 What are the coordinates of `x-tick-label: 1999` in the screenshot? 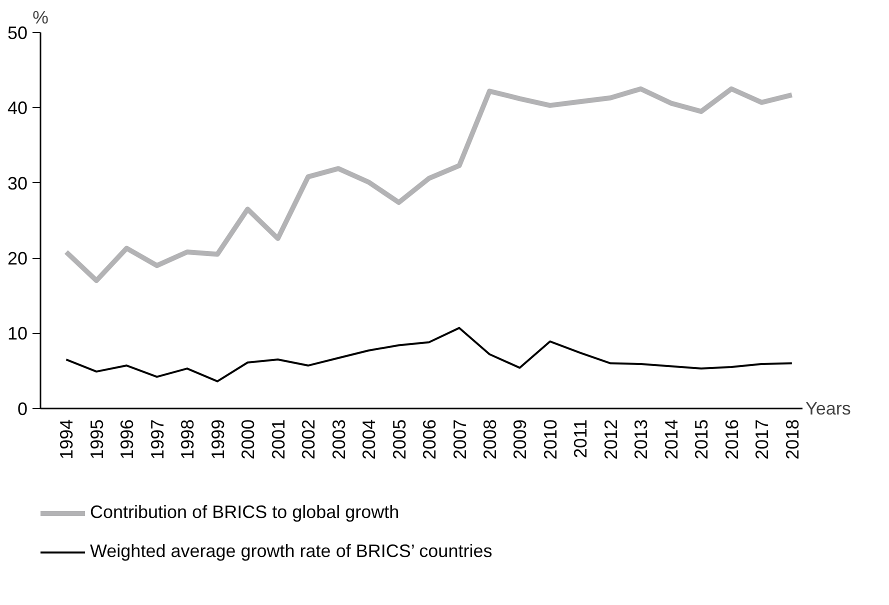 It's located at (218, 439).